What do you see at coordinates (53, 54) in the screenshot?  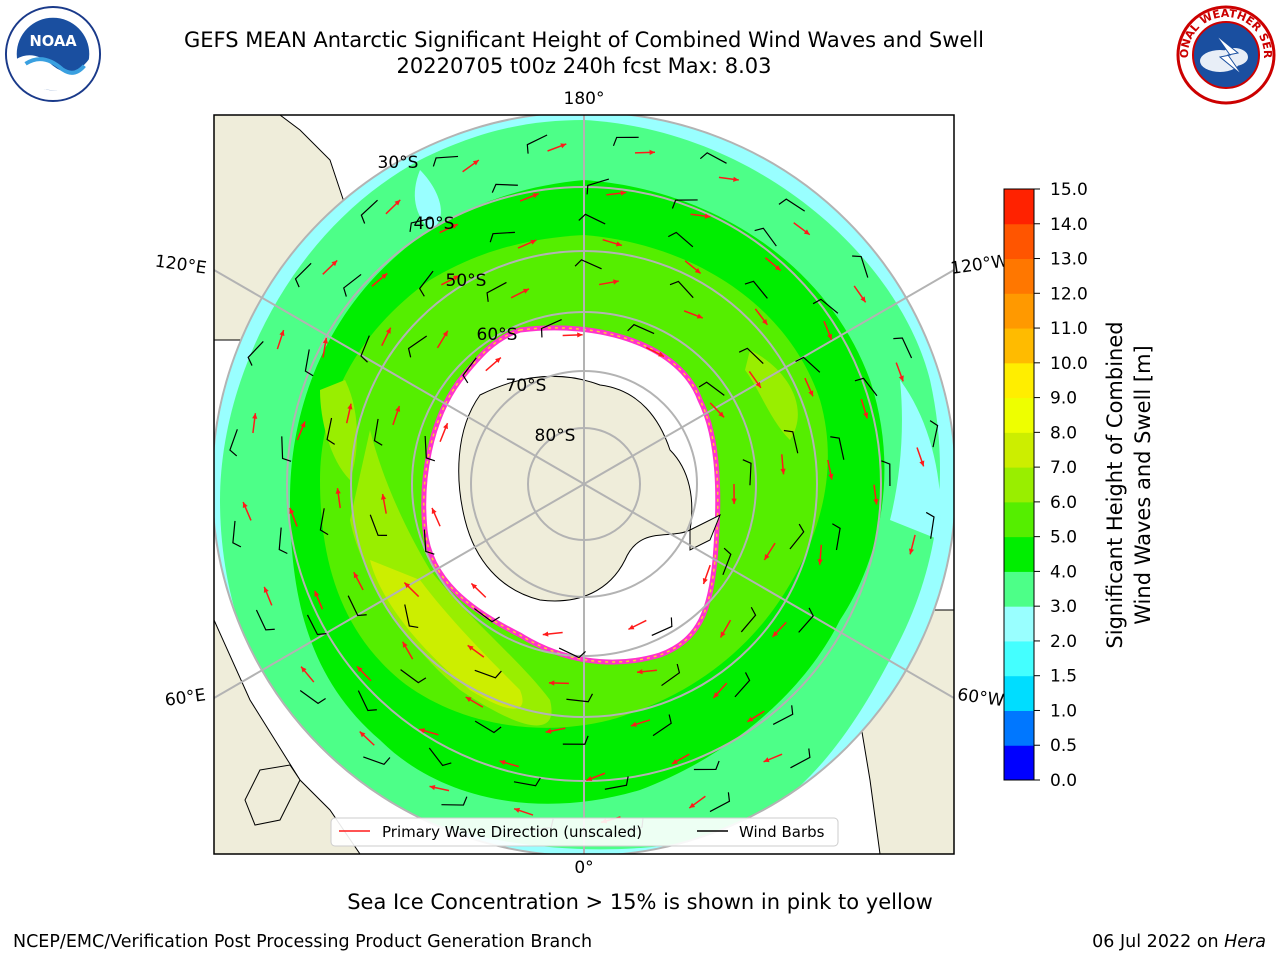 I see `noaa-logo: NOAA` at bounding box center [53, 54].